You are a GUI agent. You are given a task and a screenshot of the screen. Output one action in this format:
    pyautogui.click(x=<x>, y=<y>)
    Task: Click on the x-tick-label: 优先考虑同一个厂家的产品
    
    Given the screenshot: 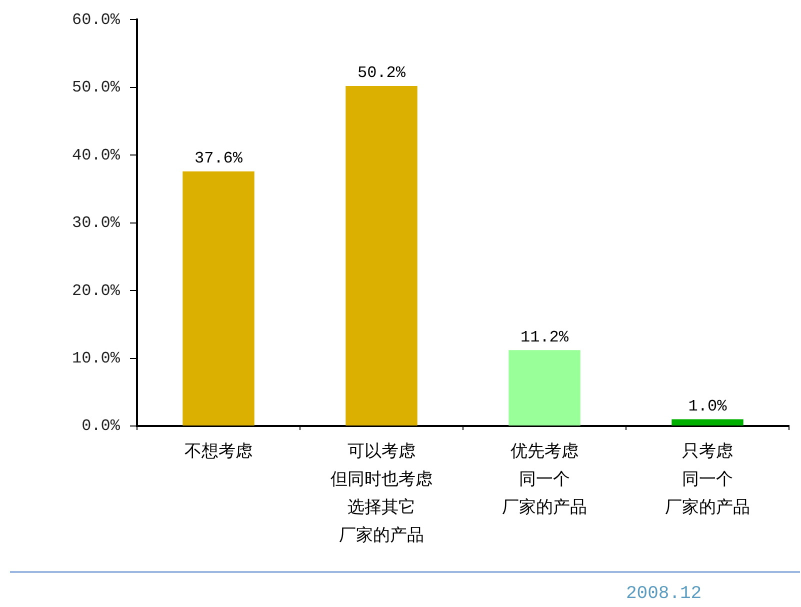 What is the action you would take?
    pyautogui.click(x=544, y=479)
    